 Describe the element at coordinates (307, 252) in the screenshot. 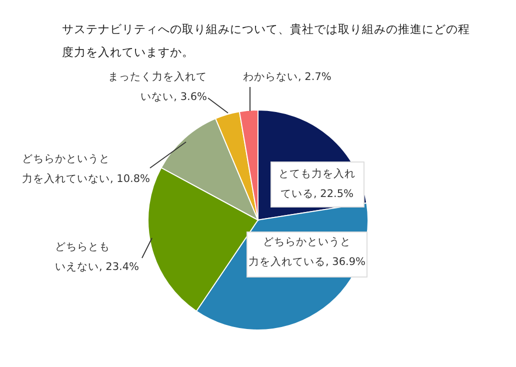

I see `slice-label: どちらかというと力を入れている, 36.9%` at that location.